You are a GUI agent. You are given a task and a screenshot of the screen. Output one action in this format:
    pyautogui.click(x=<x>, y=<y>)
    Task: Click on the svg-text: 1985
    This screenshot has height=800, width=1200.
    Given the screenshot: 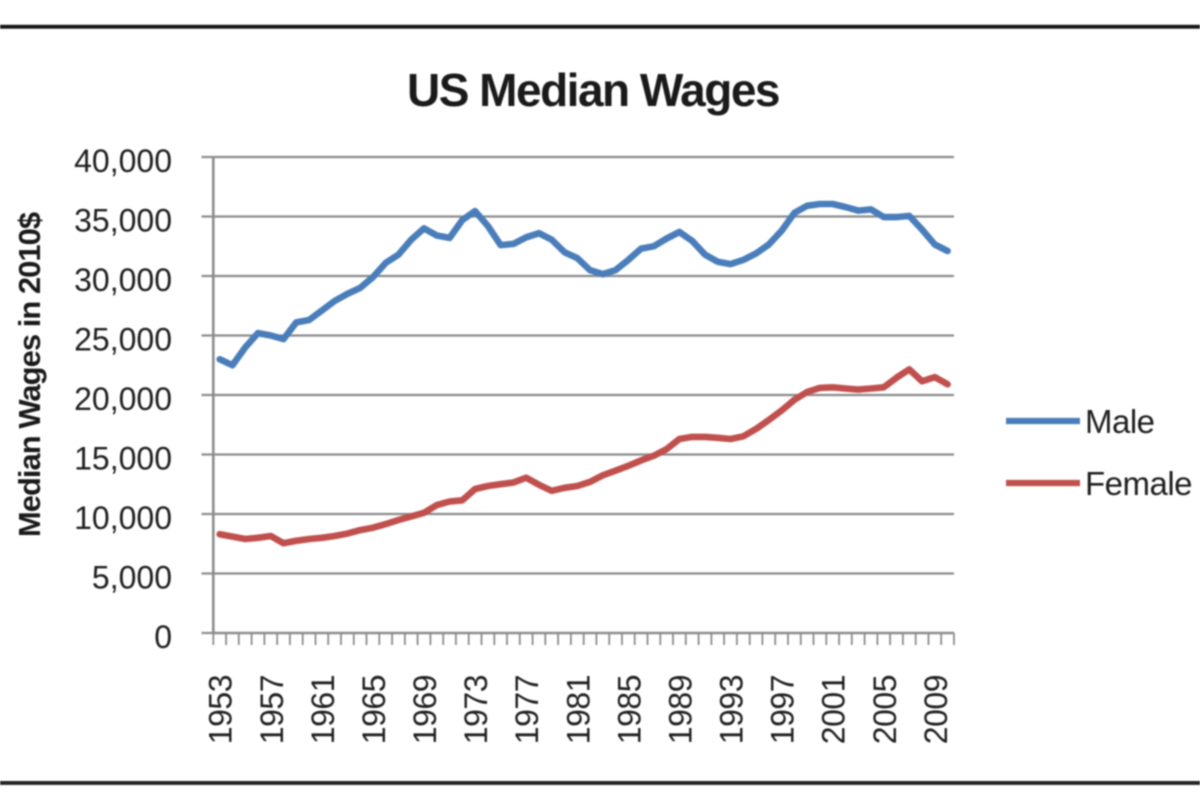 What is the action you would take?
    pyautogui.click(x=629, y=709)
    